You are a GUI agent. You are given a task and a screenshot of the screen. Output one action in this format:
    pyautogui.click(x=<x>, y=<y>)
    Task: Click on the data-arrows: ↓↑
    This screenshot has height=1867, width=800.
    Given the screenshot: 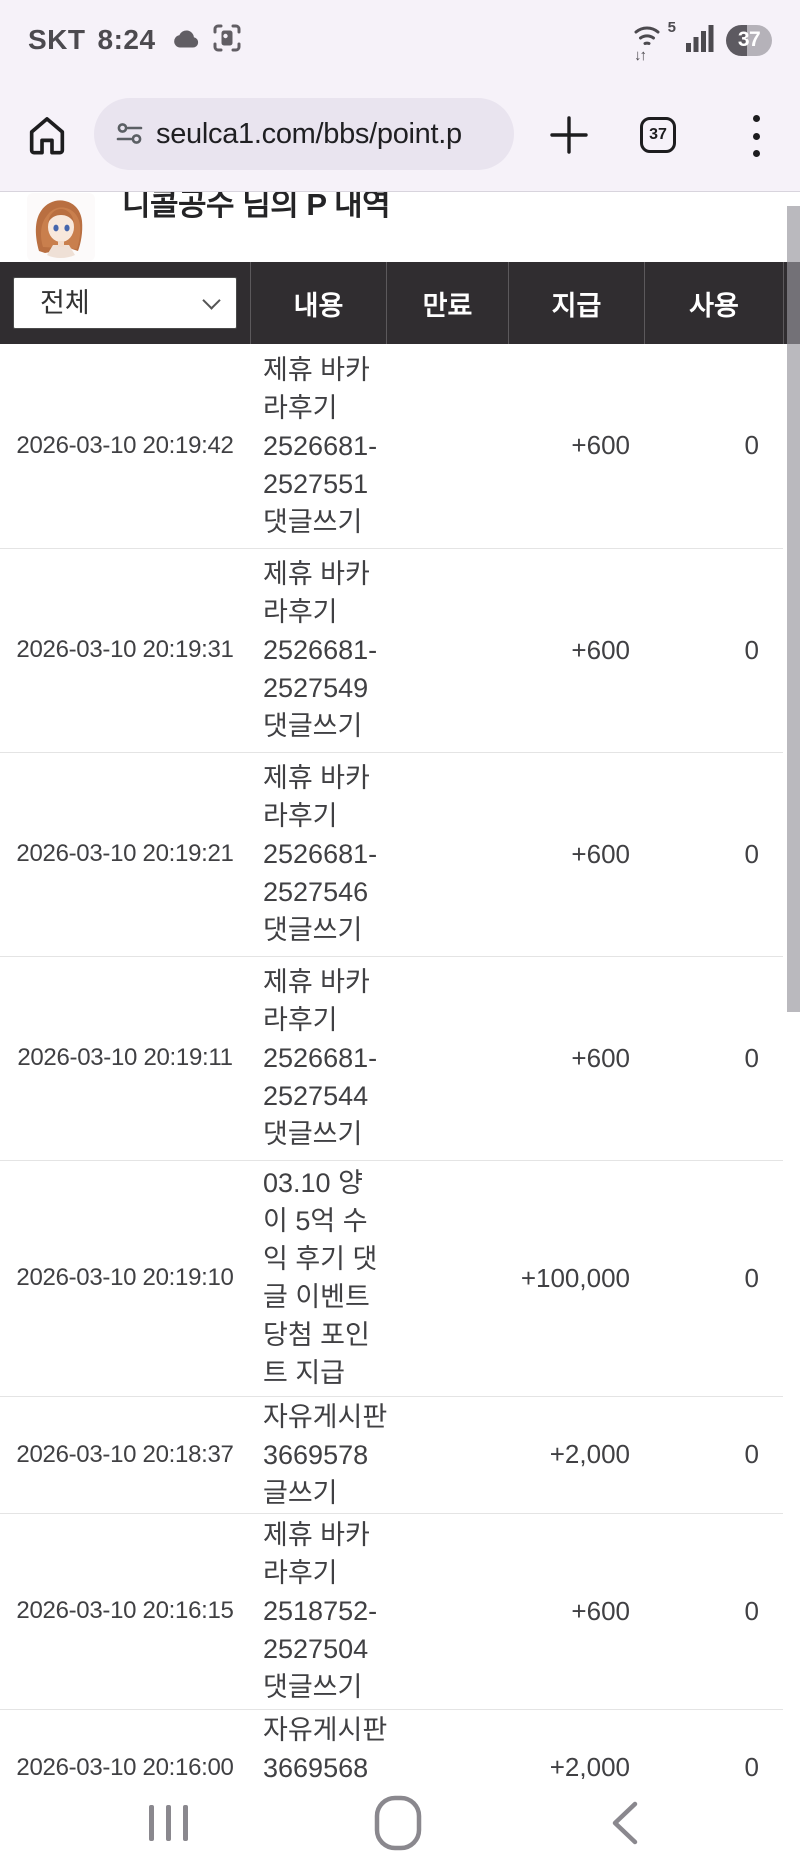 What is the action you would take?
    pyautogui.click(x=640, y=55)
    